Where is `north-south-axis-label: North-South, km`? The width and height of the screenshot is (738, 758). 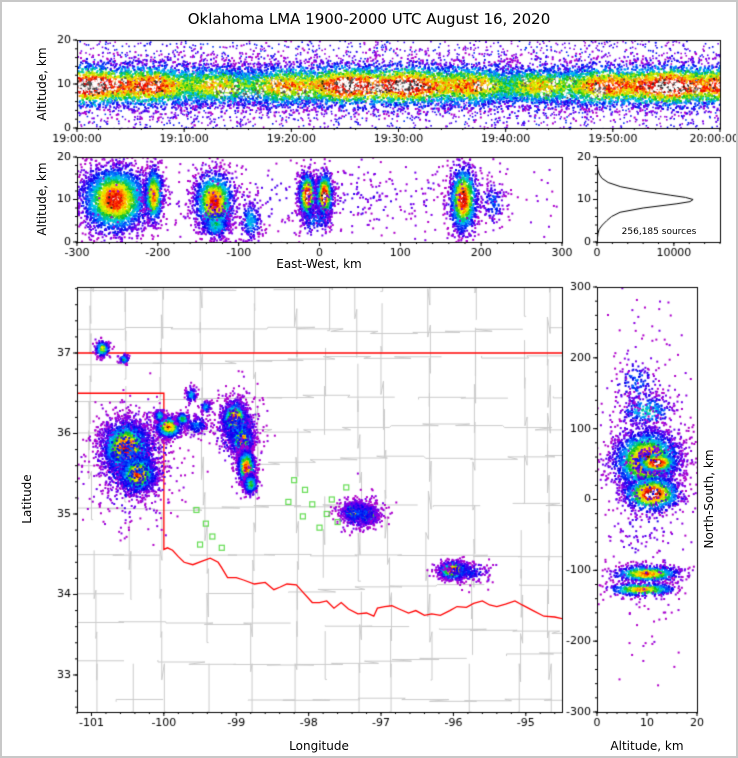
north-south-axis-label: North-South, km is located at coordinates (709, 499).